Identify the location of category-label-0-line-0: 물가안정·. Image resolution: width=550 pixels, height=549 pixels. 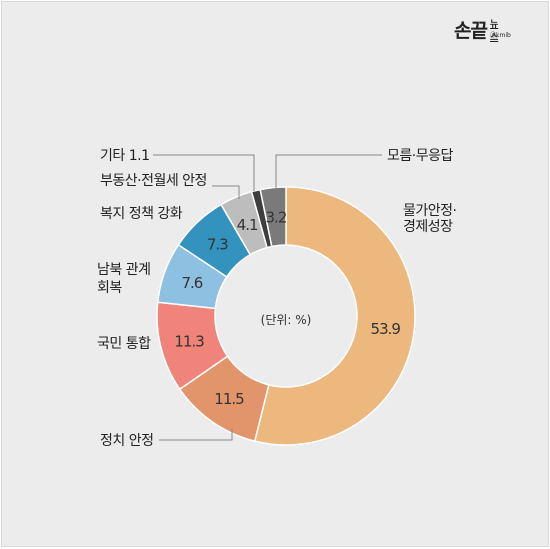
(429, 211).